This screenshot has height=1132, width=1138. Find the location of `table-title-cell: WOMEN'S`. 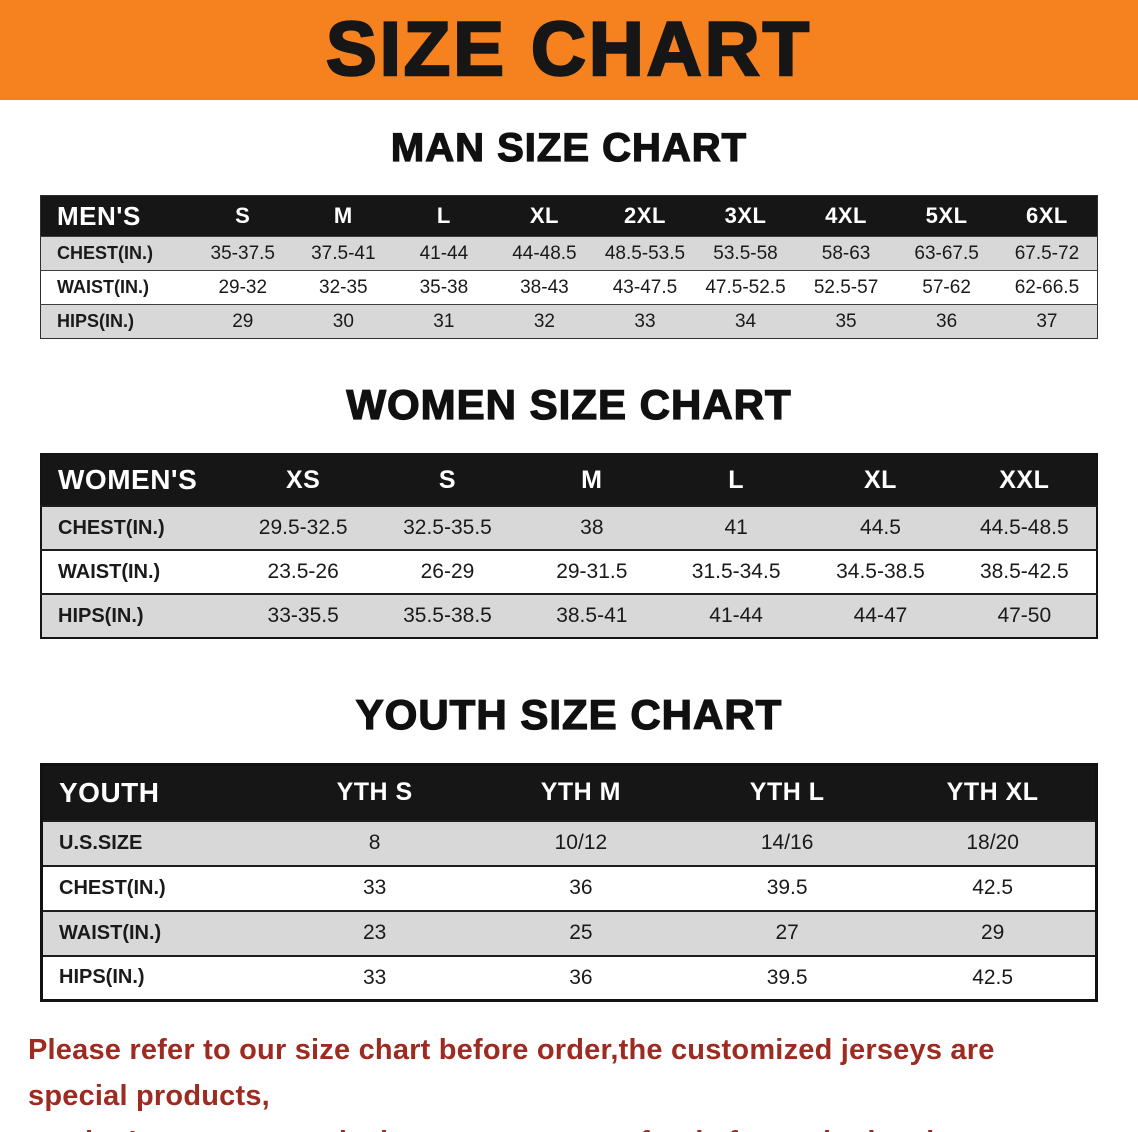

table-title-cell: WOMEN'S is located at coordinates (136, 480).